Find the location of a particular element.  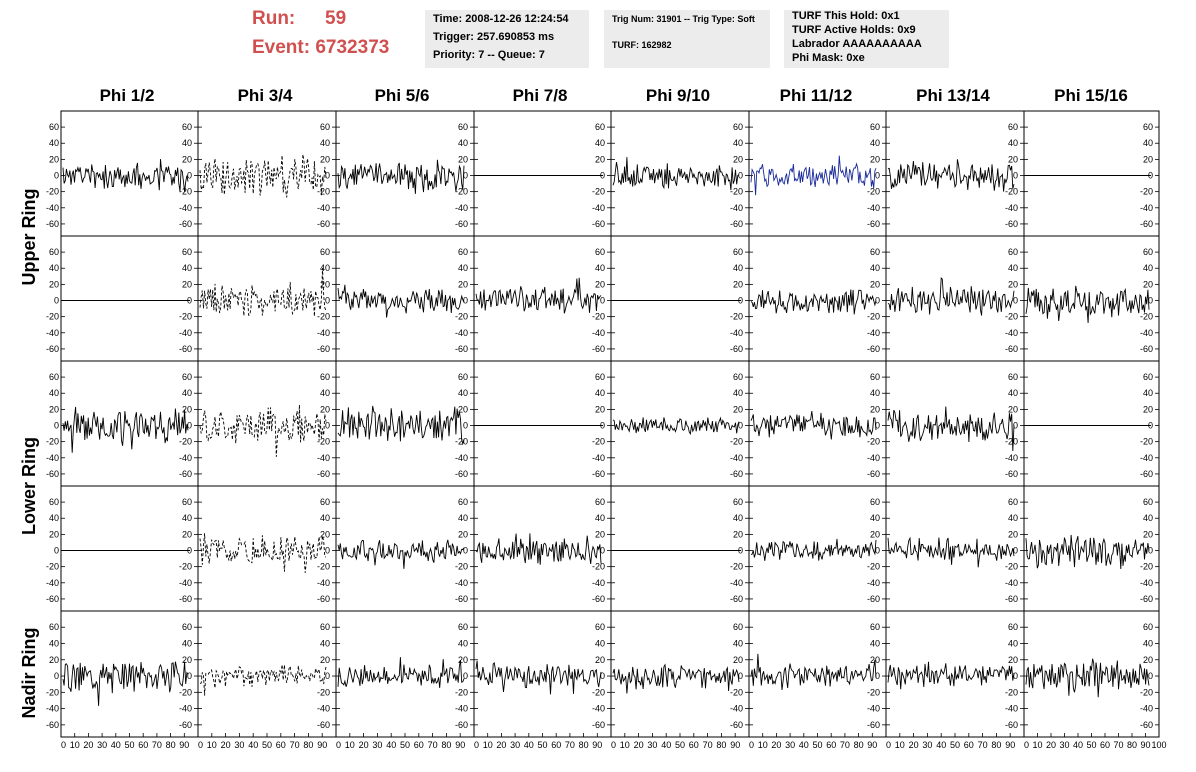

panel-r3-c2: -60 -40 -20 0 20 40 60 is located at coordinates (405, 548).